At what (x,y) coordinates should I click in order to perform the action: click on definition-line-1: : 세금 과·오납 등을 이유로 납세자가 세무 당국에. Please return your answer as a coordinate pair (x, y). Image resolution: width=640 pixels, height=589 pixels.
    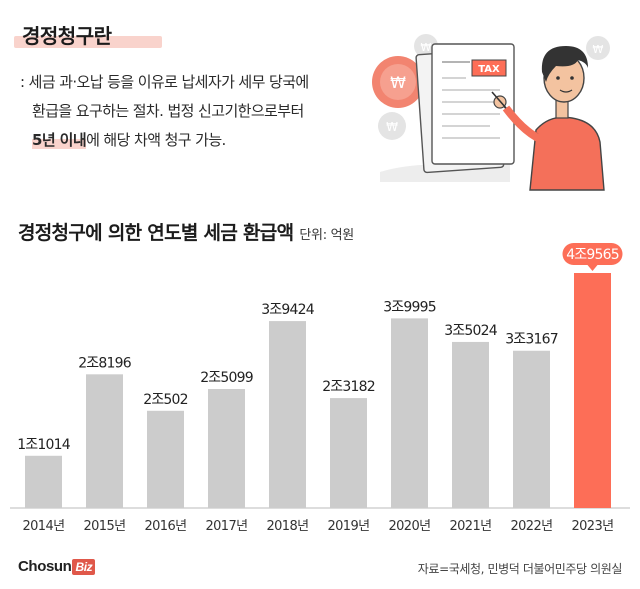
    Looking at the image, I should click on (164, 82).